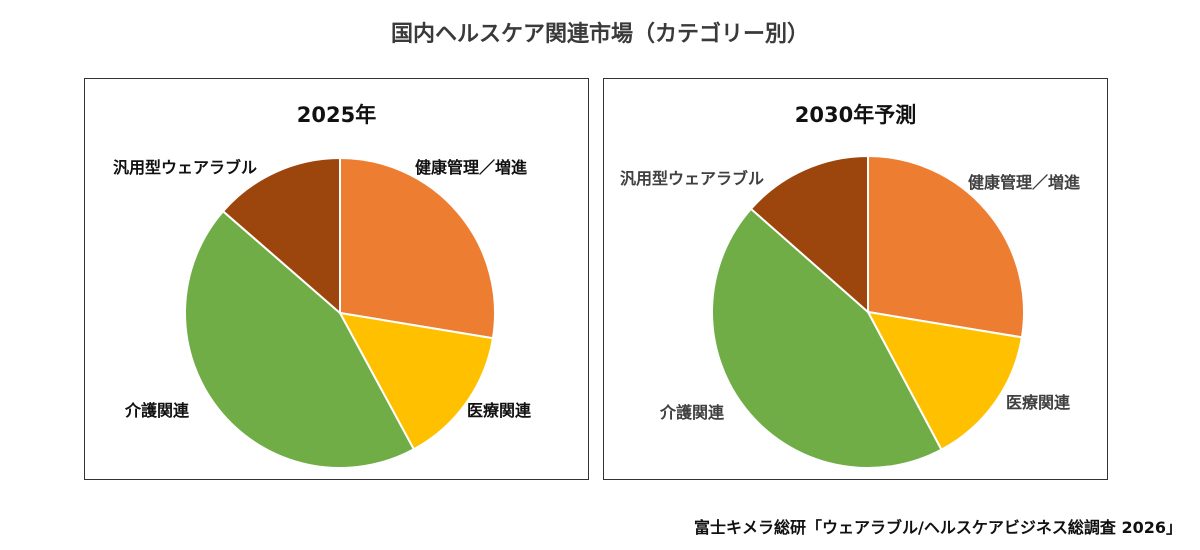  Describe the element at coordinates (855, 115) in the screenshot. I see `pie-title-2030: 2030年予測` at that location.